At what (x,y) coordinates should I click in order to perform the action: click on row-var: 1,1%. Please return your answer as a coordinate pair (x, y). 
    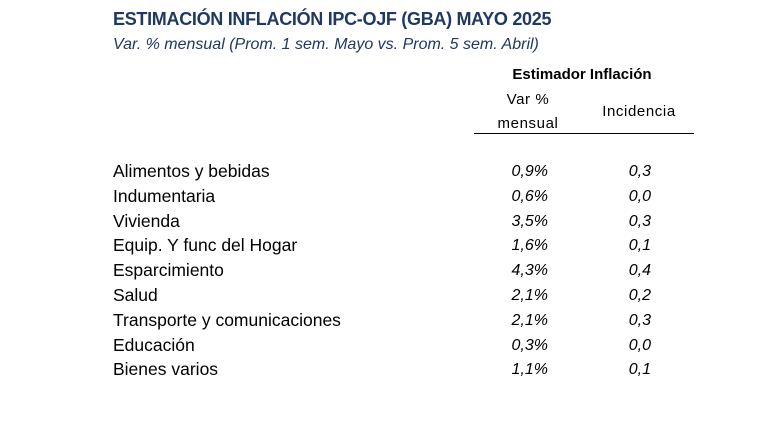
    Looking at the image, I should click on (529, 370).